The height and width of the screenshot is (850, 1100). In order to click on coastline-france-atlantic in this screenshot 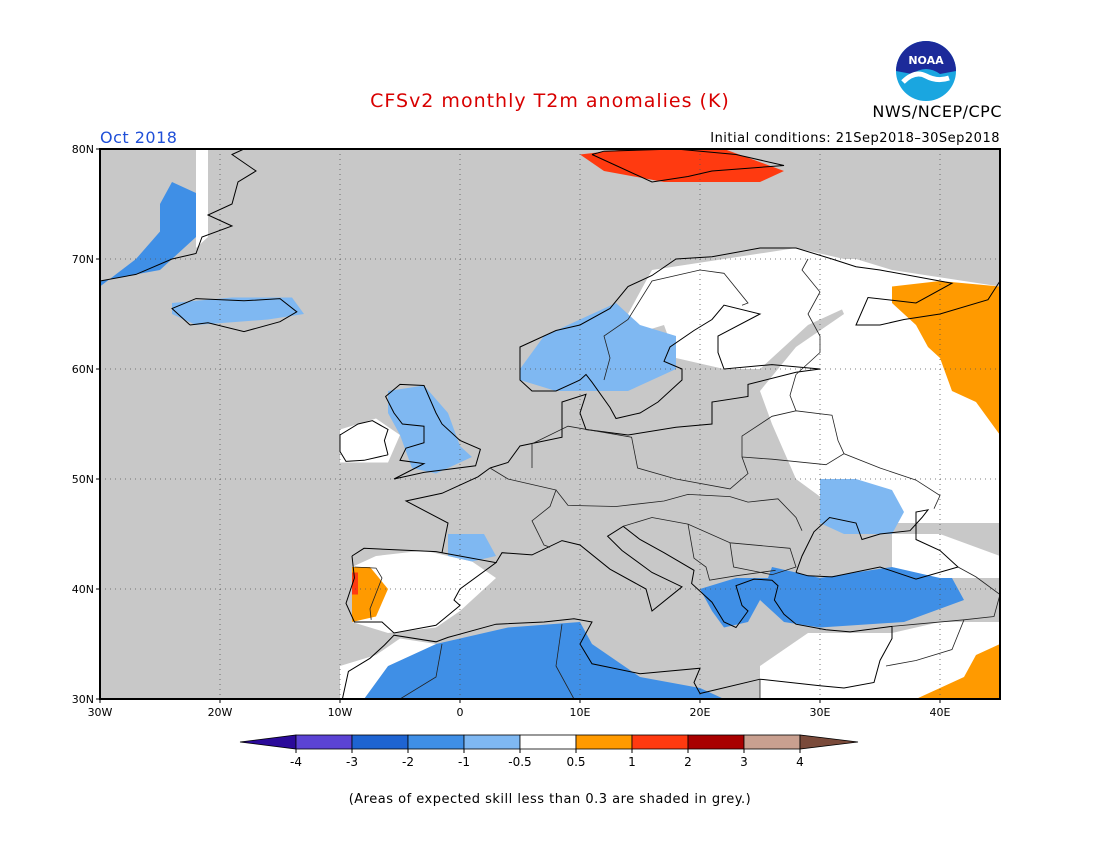, I will do `click(447, 510)`.